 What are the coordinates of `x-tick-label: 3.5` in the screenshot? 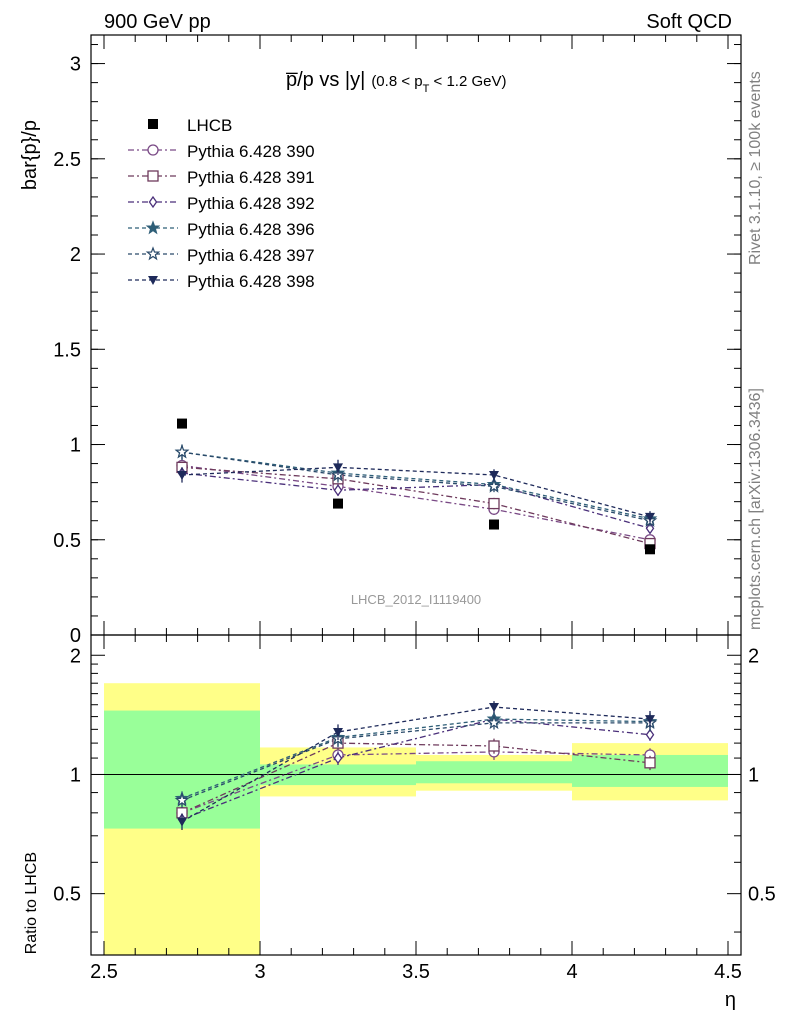 It's located at (416, 972).